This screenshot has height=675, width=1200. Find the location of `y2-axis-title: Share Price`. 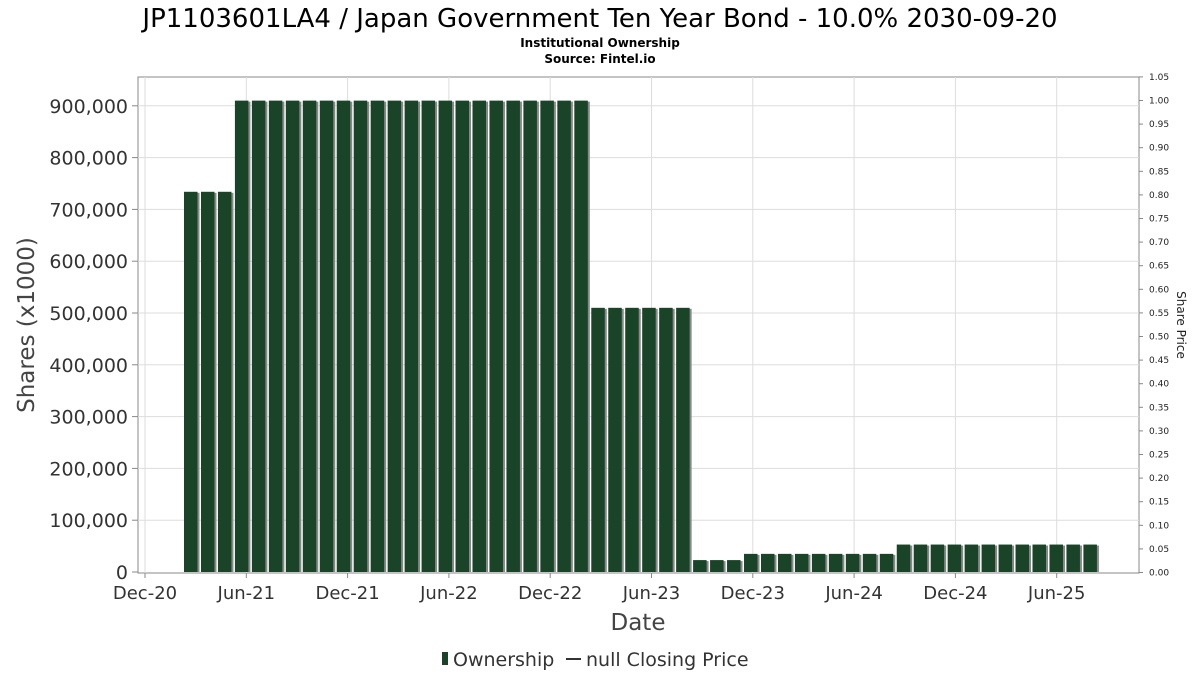

y2-axis-title: Share Price is located at coordinates (1181, 325).